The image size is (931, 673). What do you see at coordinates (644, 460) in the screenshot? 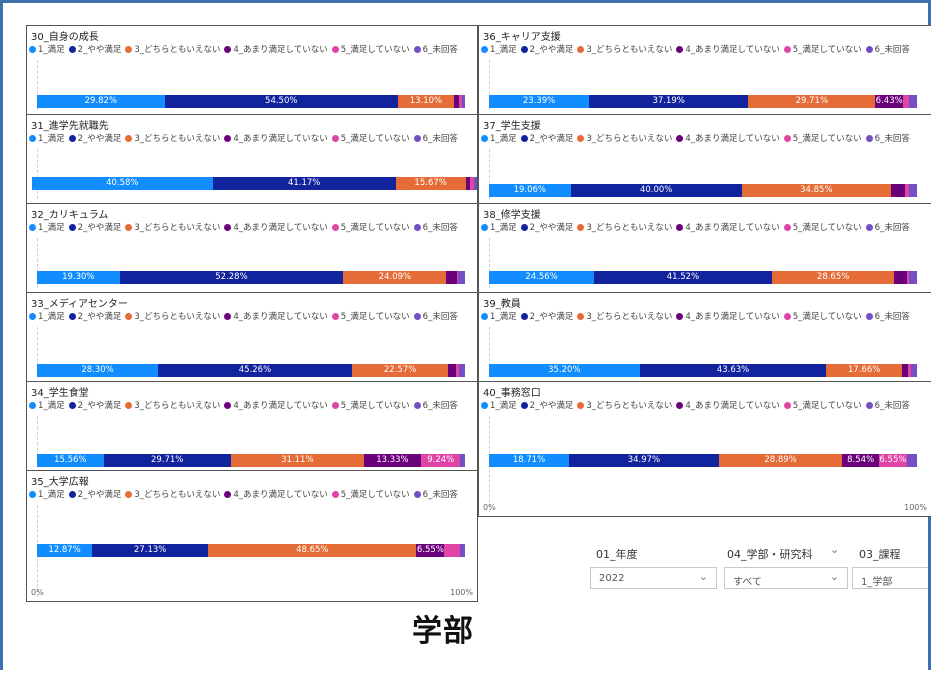
I see `bar-segment: 34.97%` at bounding box center [644, 460].